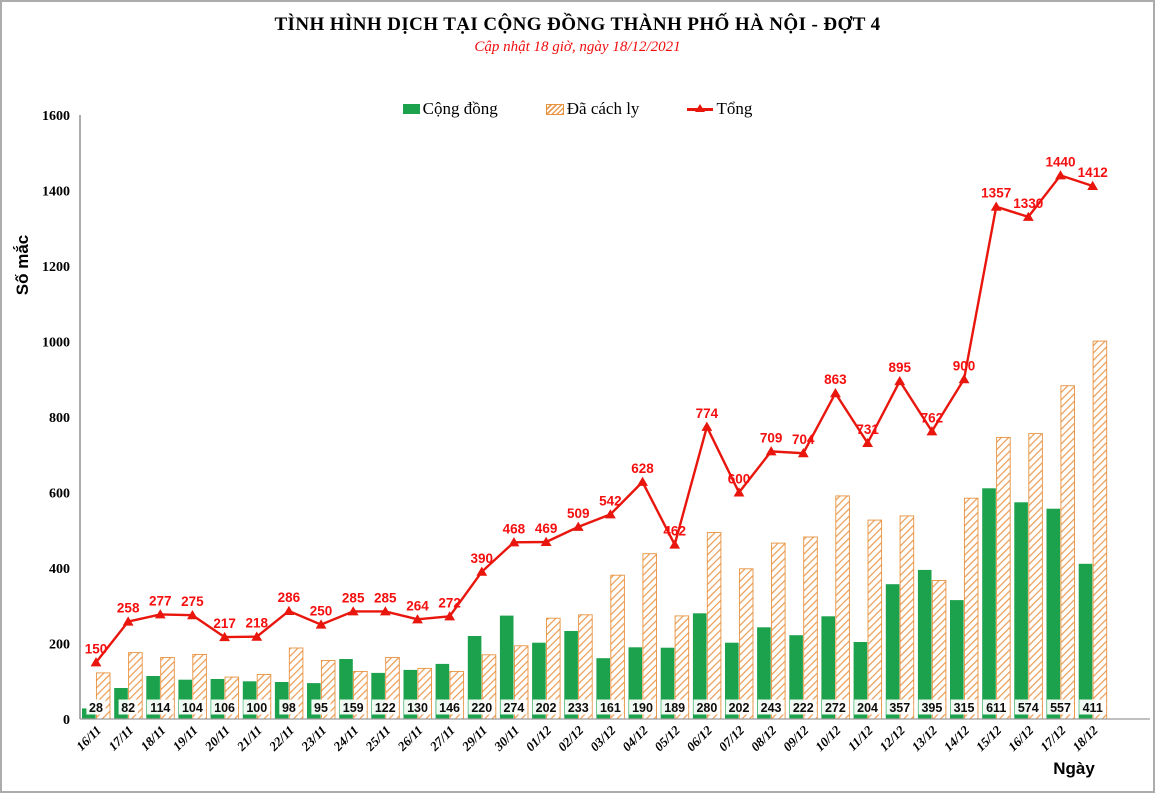 The image size is (1155, 793). What do you see at coordinates (257, 623) in the screenshot?
I see `total-value-label: 218` at bounding box center [257, 623].